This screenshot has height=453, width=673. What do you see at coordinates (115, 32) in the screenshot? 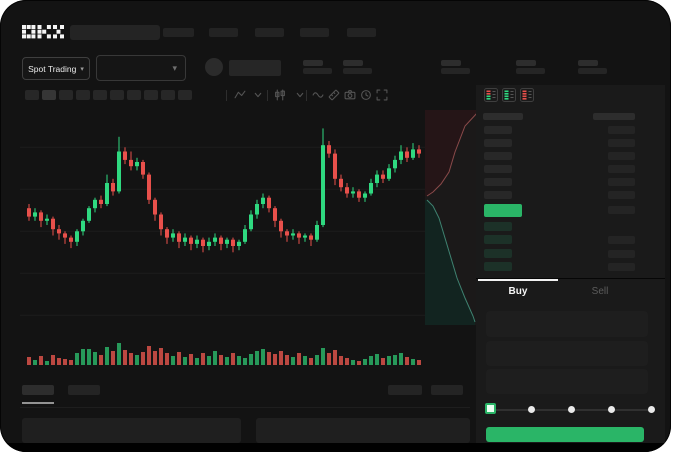
I see `nav-search-placeholder` at bounding box center [115, 32].